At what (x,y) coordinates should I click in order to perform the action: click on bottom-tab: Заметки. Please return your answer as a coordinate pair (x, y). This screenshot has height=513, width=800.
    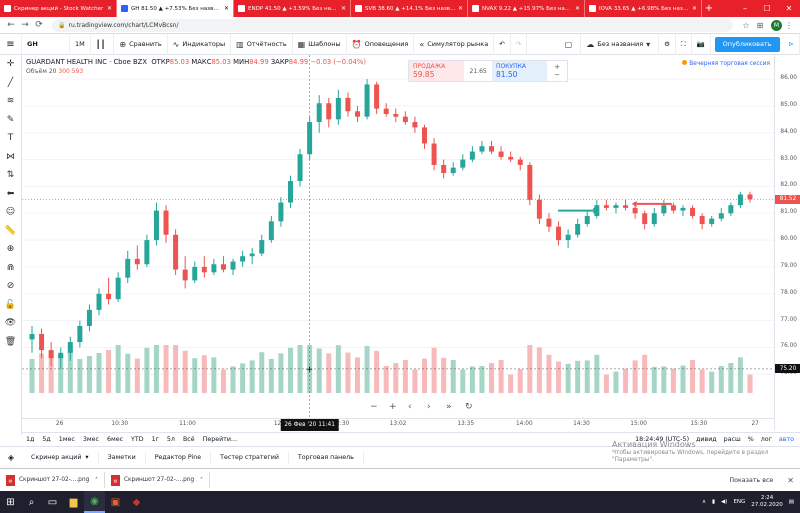
    Looking at the image, I should click on (122, 457).